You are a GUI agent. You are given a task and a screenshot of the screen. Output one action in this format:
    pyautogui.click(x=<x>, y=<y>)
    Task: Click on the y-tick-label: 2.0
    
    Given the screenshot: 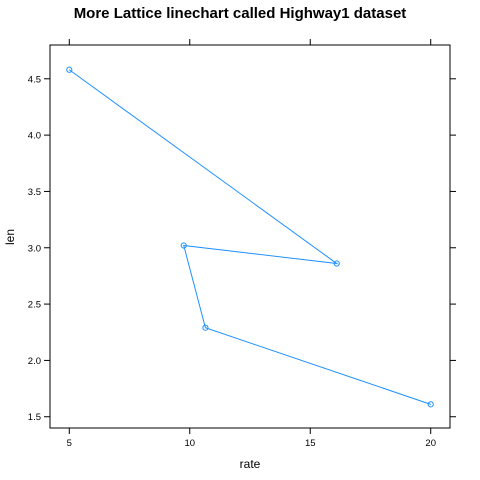 What is the action you would take?
    pyautogui.click(x=34, y=361)
    